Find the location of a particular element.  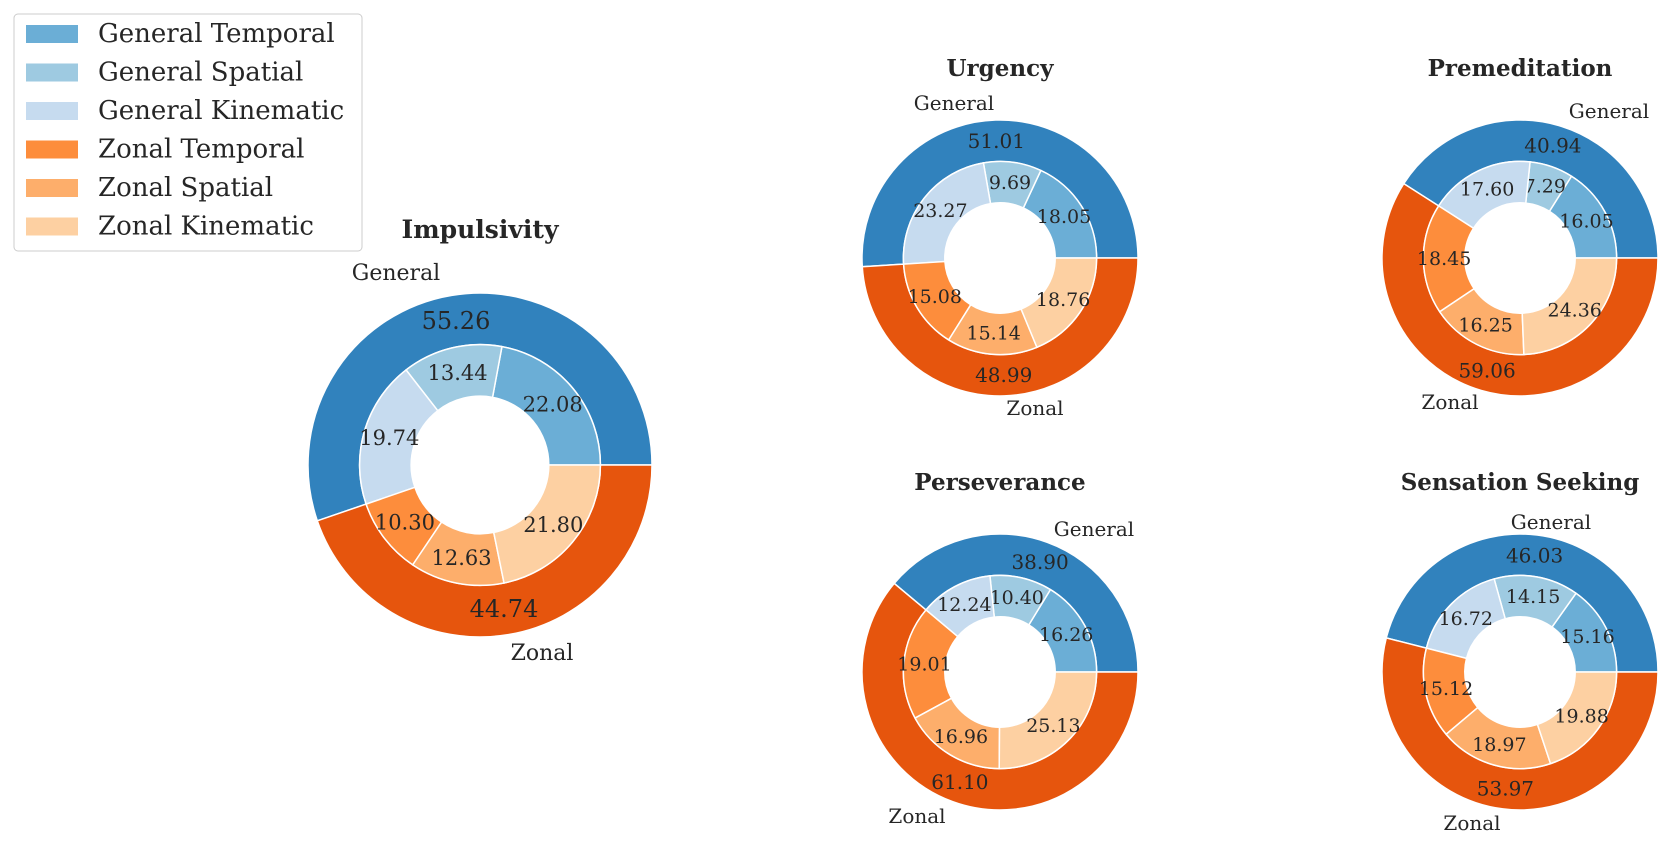

outer-value-label-zonal: 44.74 is located at coordinates (504, 609).